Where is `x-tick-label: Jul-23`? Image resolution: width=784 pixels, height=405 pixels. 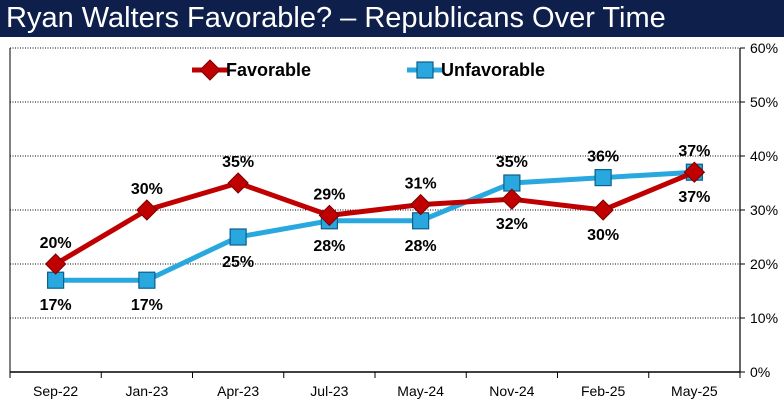
x-tick-label: Jul-23 is located at coordinates (329, 391).